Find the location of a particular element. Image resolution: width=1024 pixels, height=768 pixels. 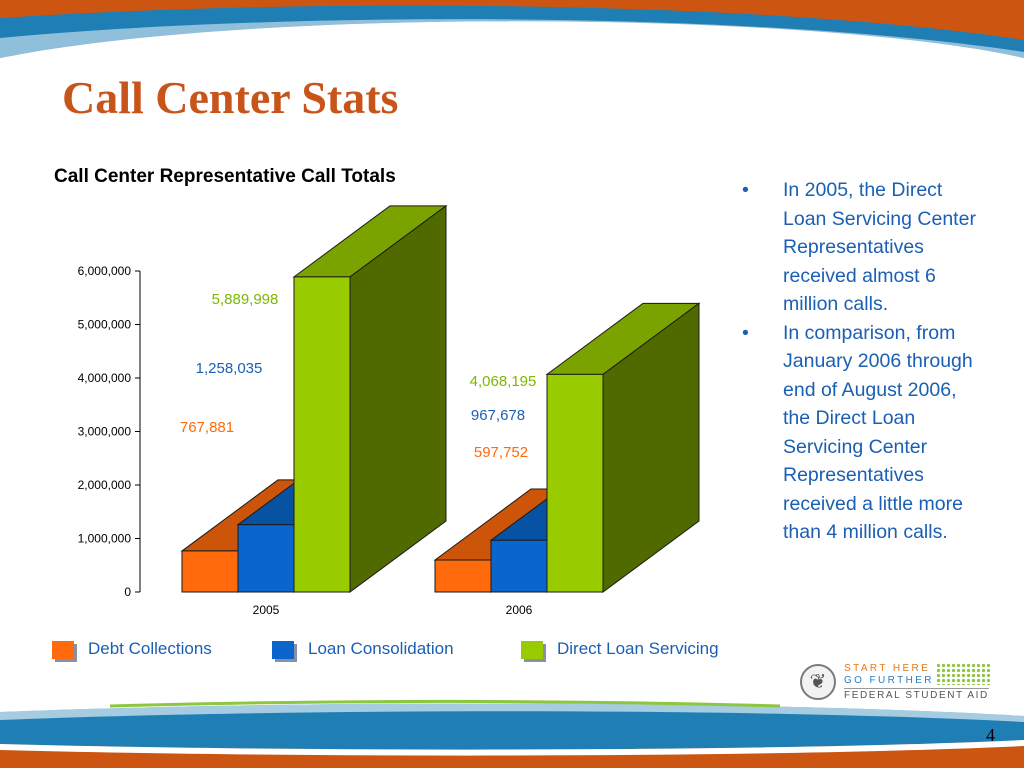

y-tick-label: 3,000,000 is located at coordinates (105, 432).